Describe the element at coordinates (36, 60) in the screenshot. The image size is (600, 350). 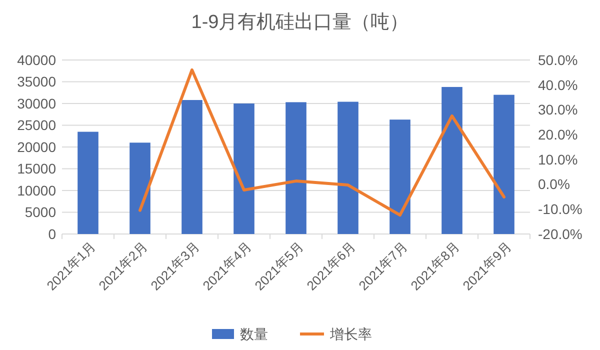
I see `y-tick-label: 40000` at that location.